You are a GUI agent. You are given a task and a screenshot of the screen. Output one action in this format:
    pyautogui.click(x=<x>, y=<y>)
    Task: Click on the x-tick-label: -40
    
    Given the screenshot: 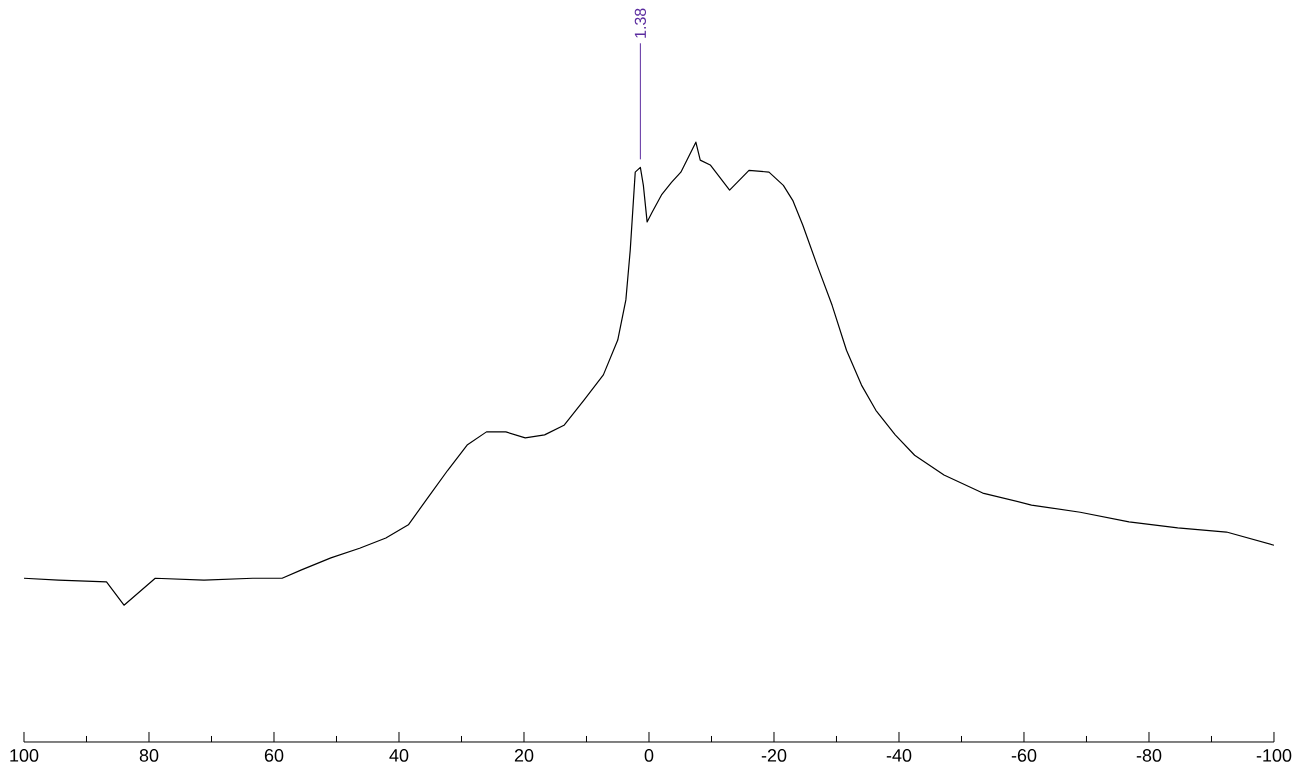 What is the action you would take?
    pyautogui.click(x=899, y=755)
    